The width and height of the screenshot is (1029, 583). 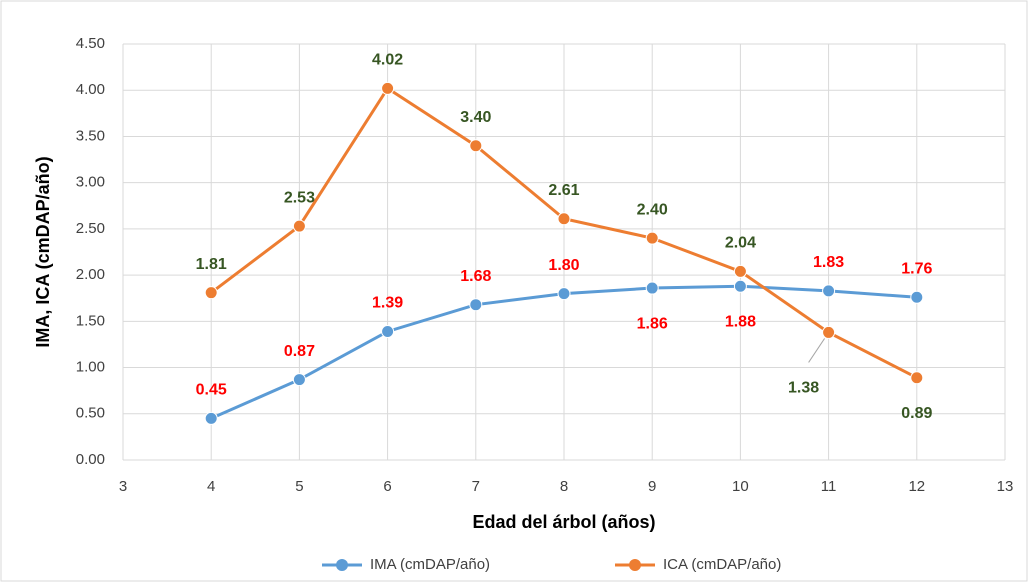 I want to click on y-tick-label: 0.50, so click(x=90, y=413).